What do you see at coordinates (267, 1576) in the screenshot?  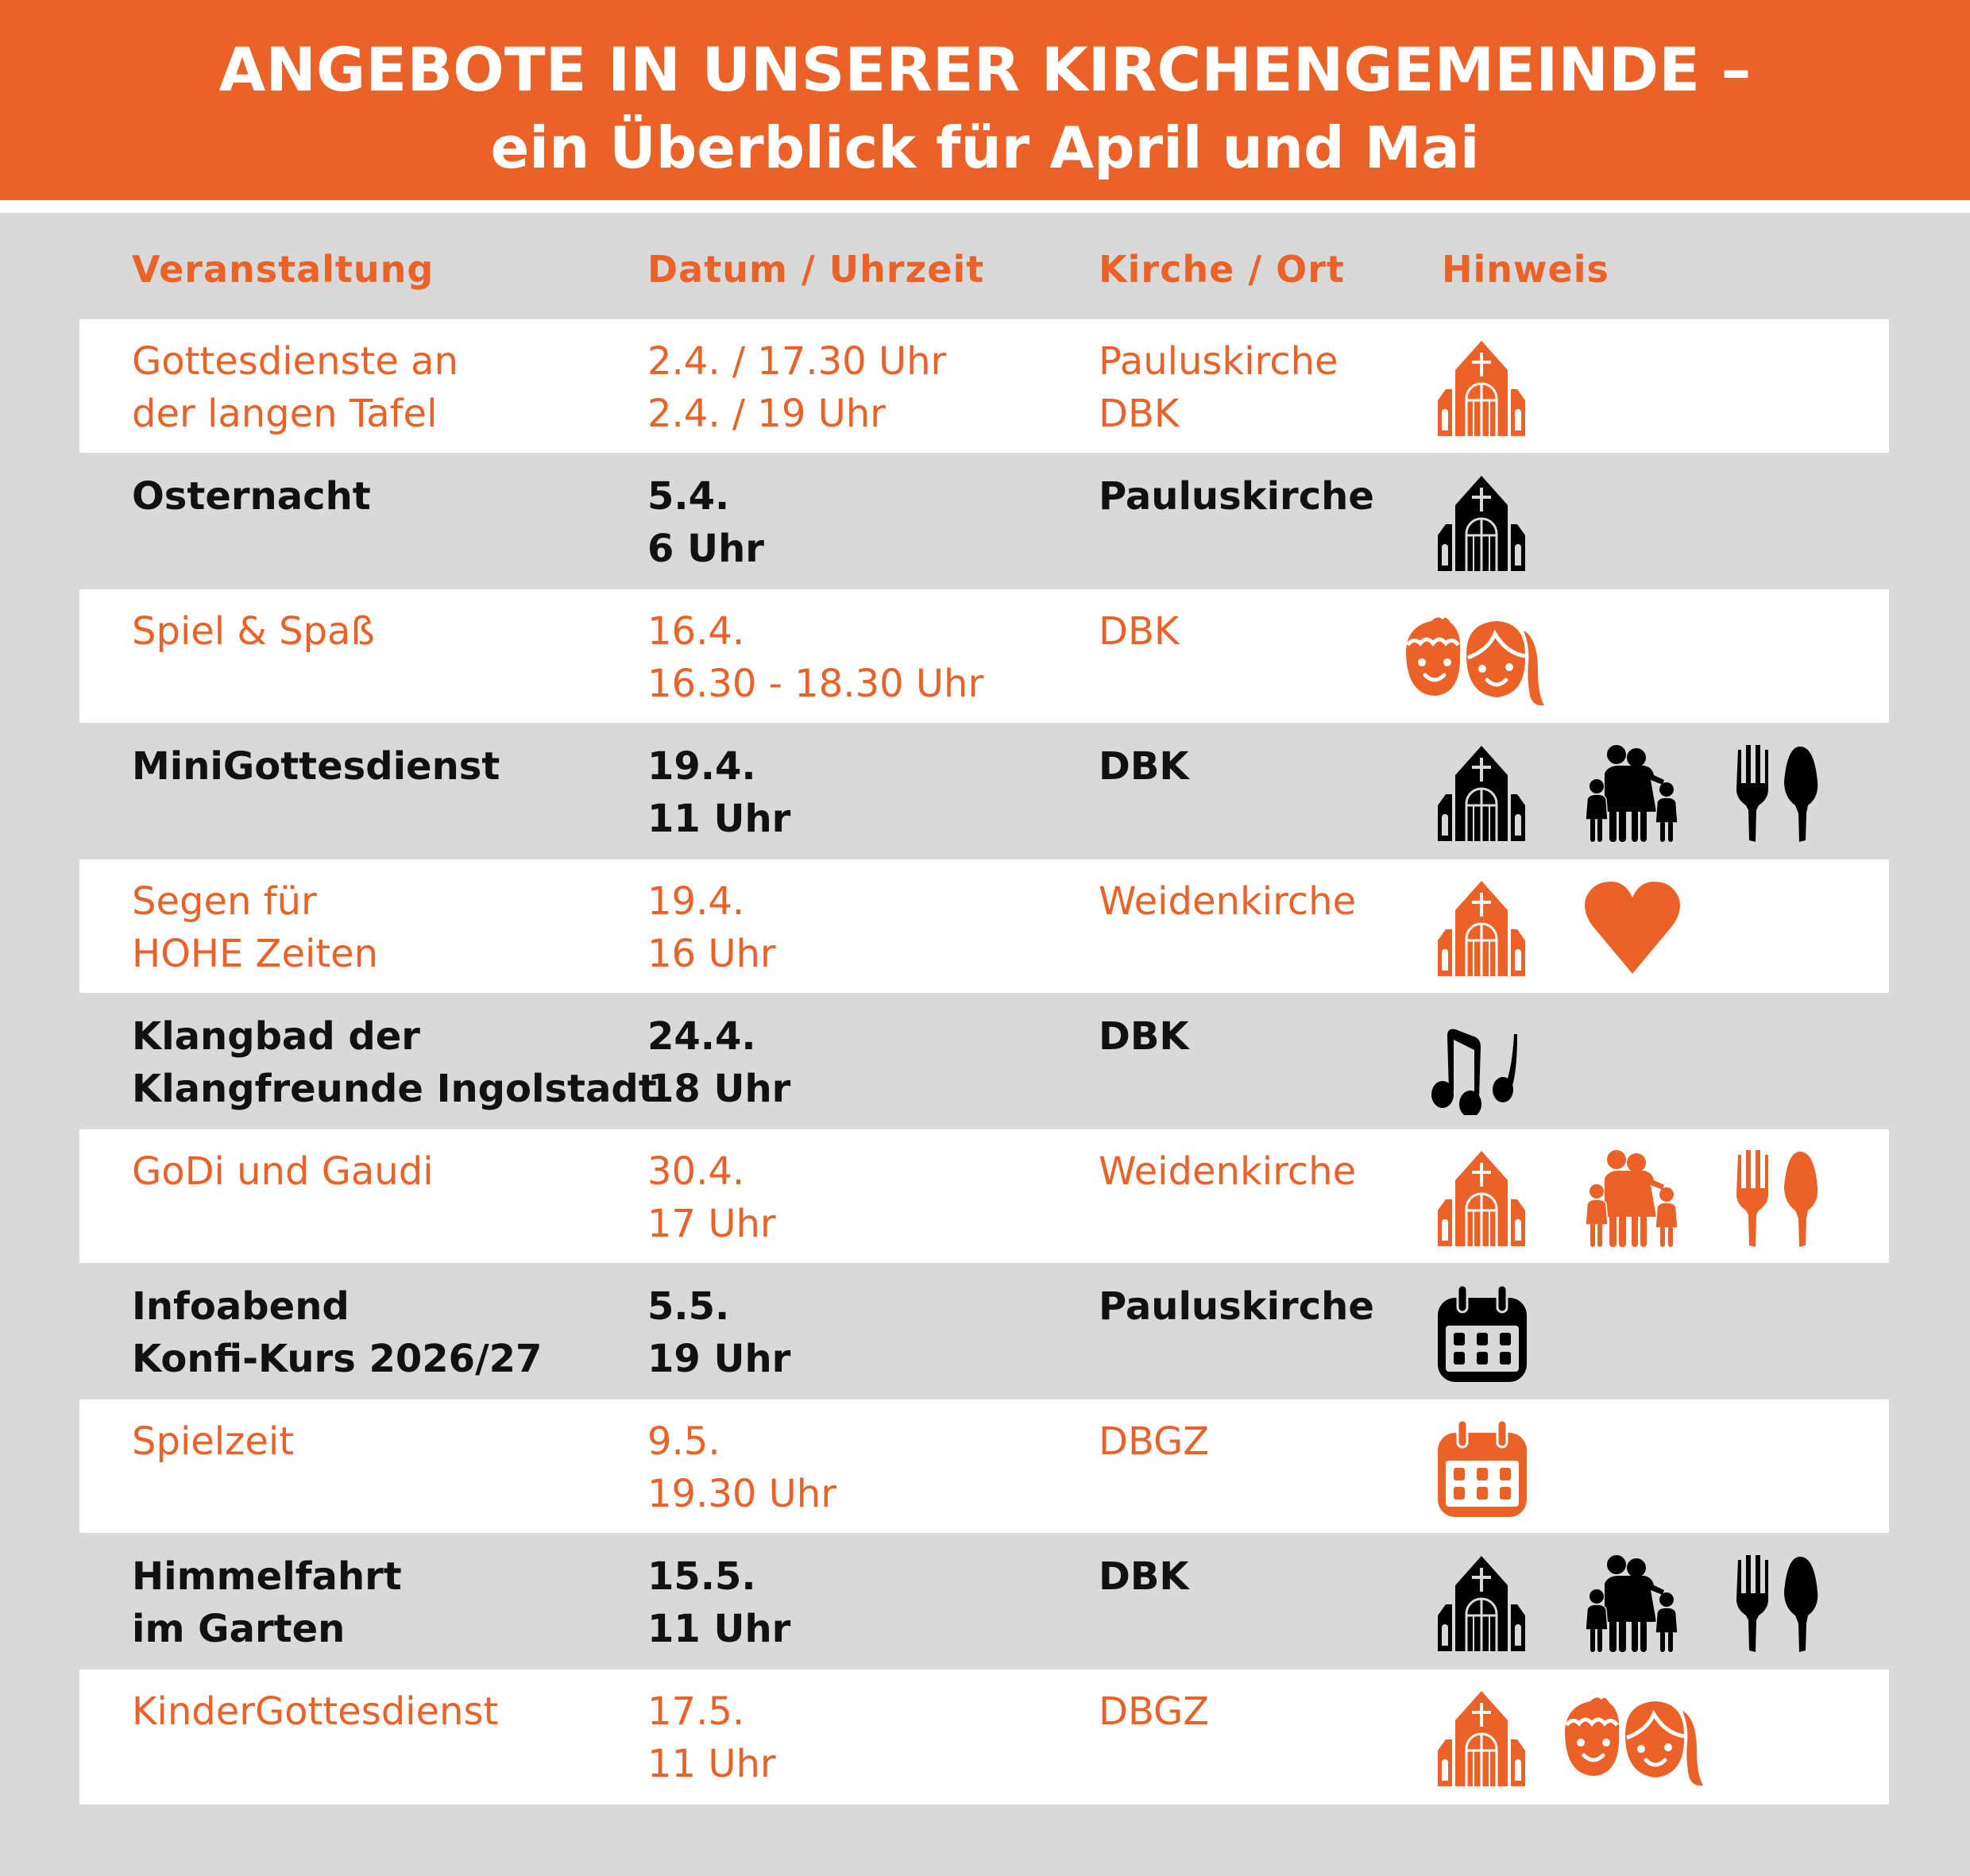 I see `event-name-line: Himmelfahrt` at bounding box center [267, 1576].